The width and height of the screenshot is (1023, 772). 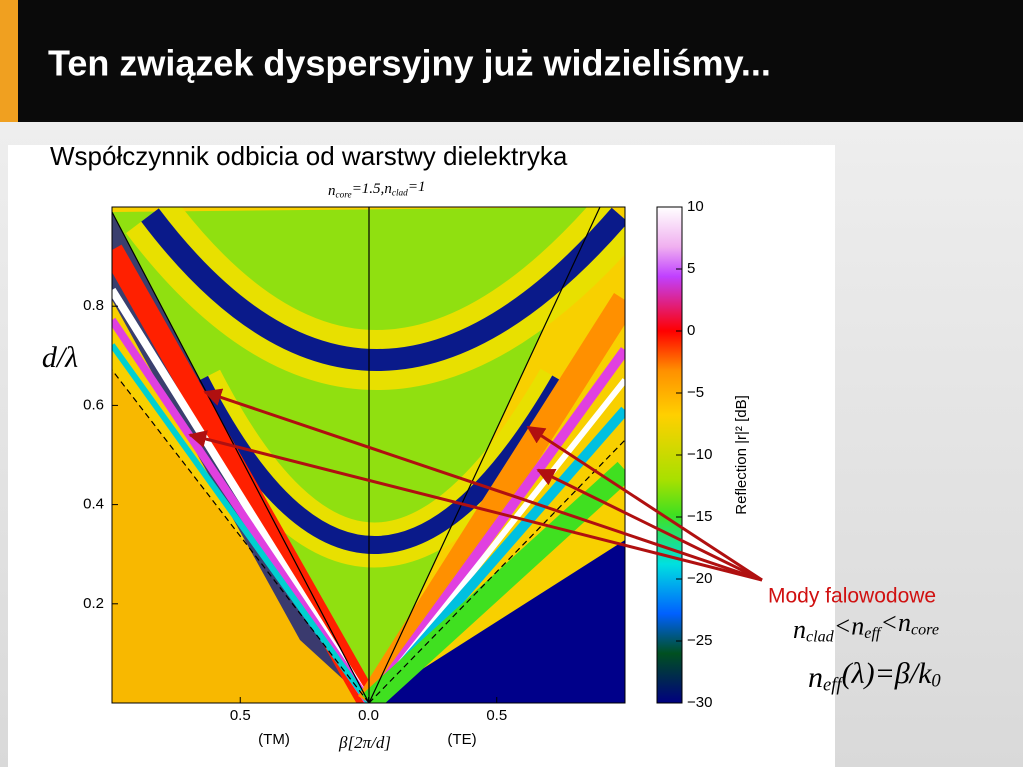 I want to click on colorbar-tick-label: −30, so click(x=699, y=702).